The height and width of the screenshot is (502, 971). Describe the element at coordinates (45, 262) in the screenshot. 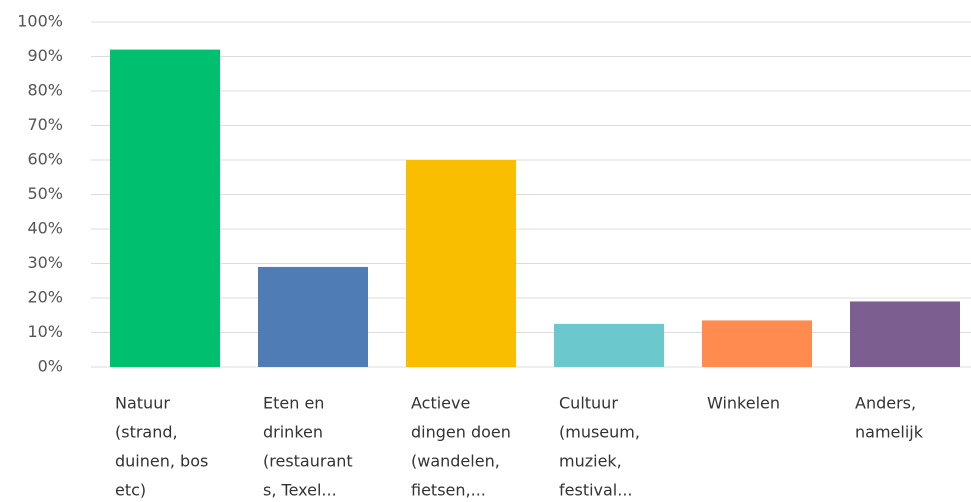

I see `y-tick-label: 30%` at that location.